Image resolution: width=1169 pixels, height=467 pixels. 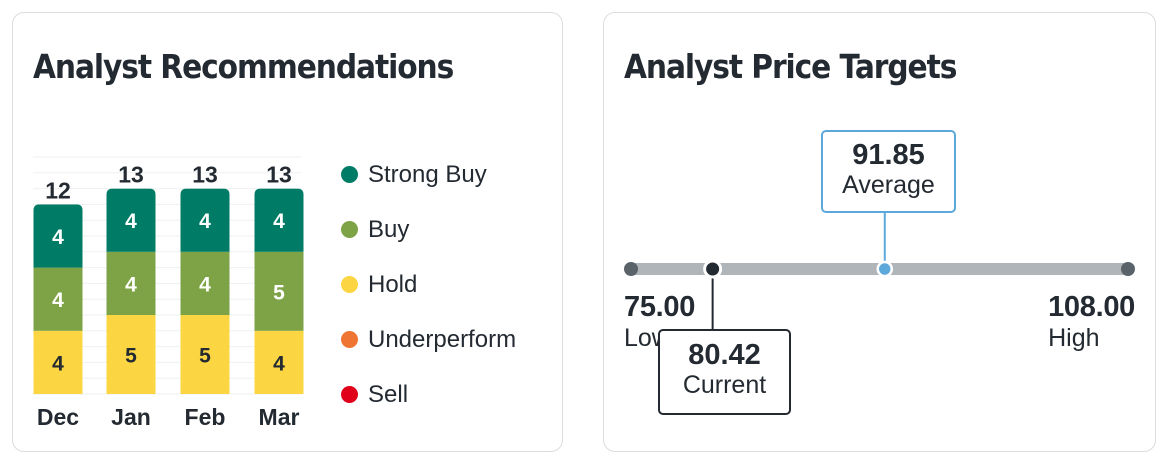 I want to click on x-axis-label-dec: Dec, so click(x=58, y=417).